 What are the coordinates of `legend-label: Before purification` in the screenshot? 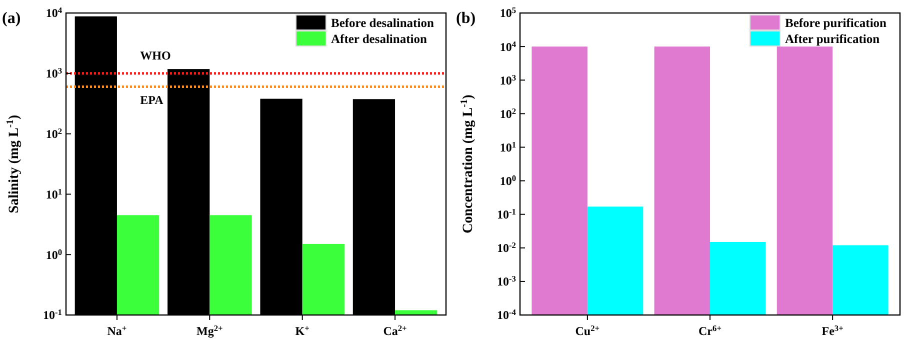 It's located at (836, 23).